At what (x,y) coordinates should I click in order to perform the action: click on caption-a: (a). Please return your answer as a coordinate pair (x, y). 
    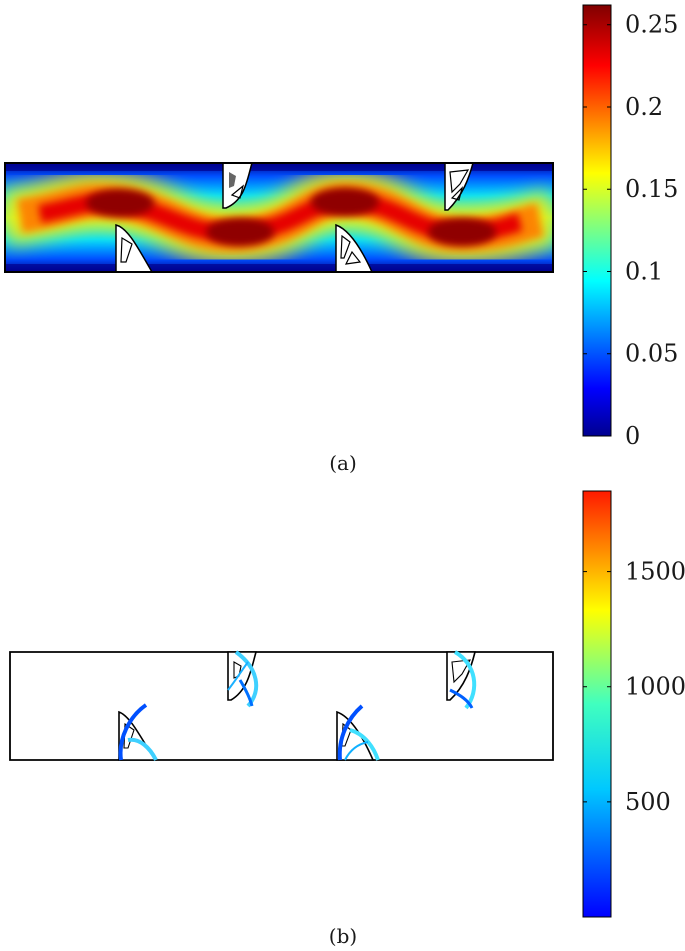
    Looking at the image, I should click on (343, 463).